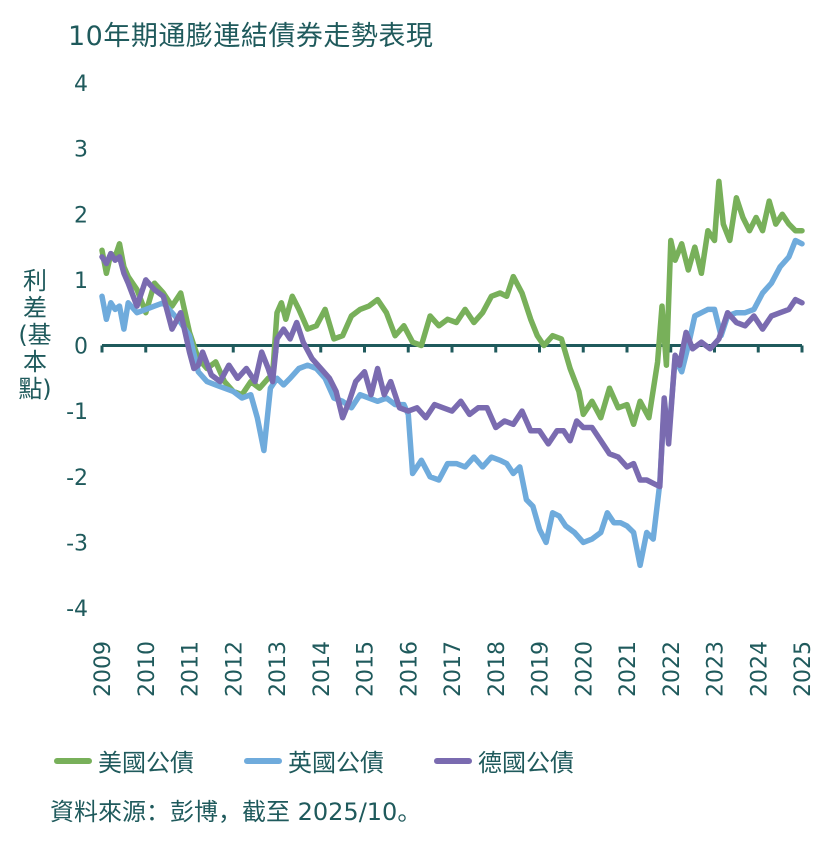  Describe the element at coordinates (35, 281) in the screenshot. I see `y-axis-label-char: 利` at that location.